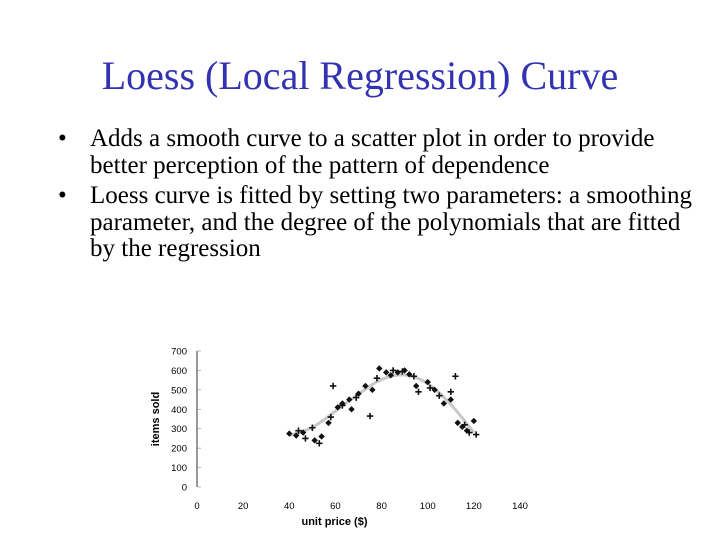  What do you see at coordinates (289, 506) in the screenshot?
I see `x-tick-label: 40` at bounding box center [289, 506].